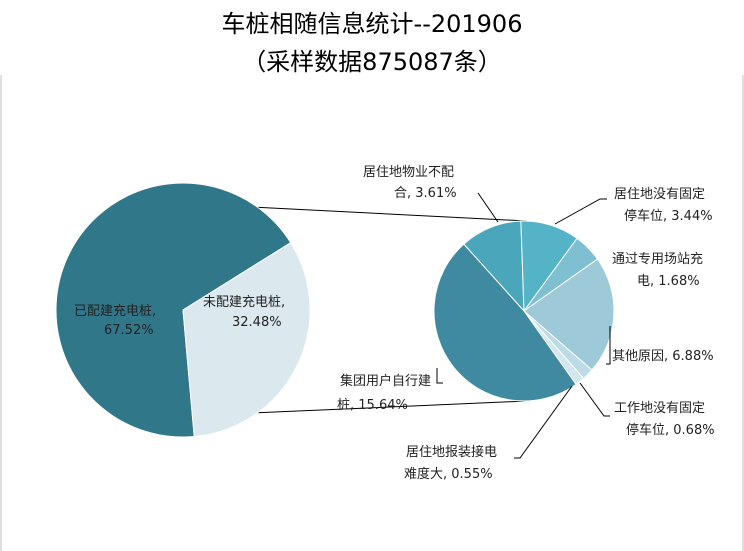 Image resolution: width=744 pixels, height=551 pixels. Describe the element at coordinates (385, 381) in the screenshot. I see `label-jituan-1: 集团用户自行建` at that location.